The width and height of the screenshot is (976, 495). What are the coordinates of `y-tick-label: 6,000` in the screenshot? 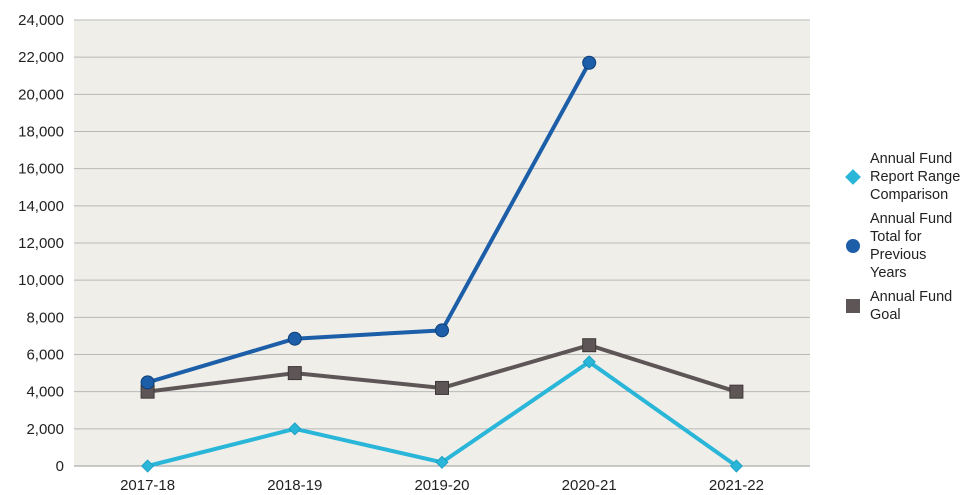 It's located at (45, 355).